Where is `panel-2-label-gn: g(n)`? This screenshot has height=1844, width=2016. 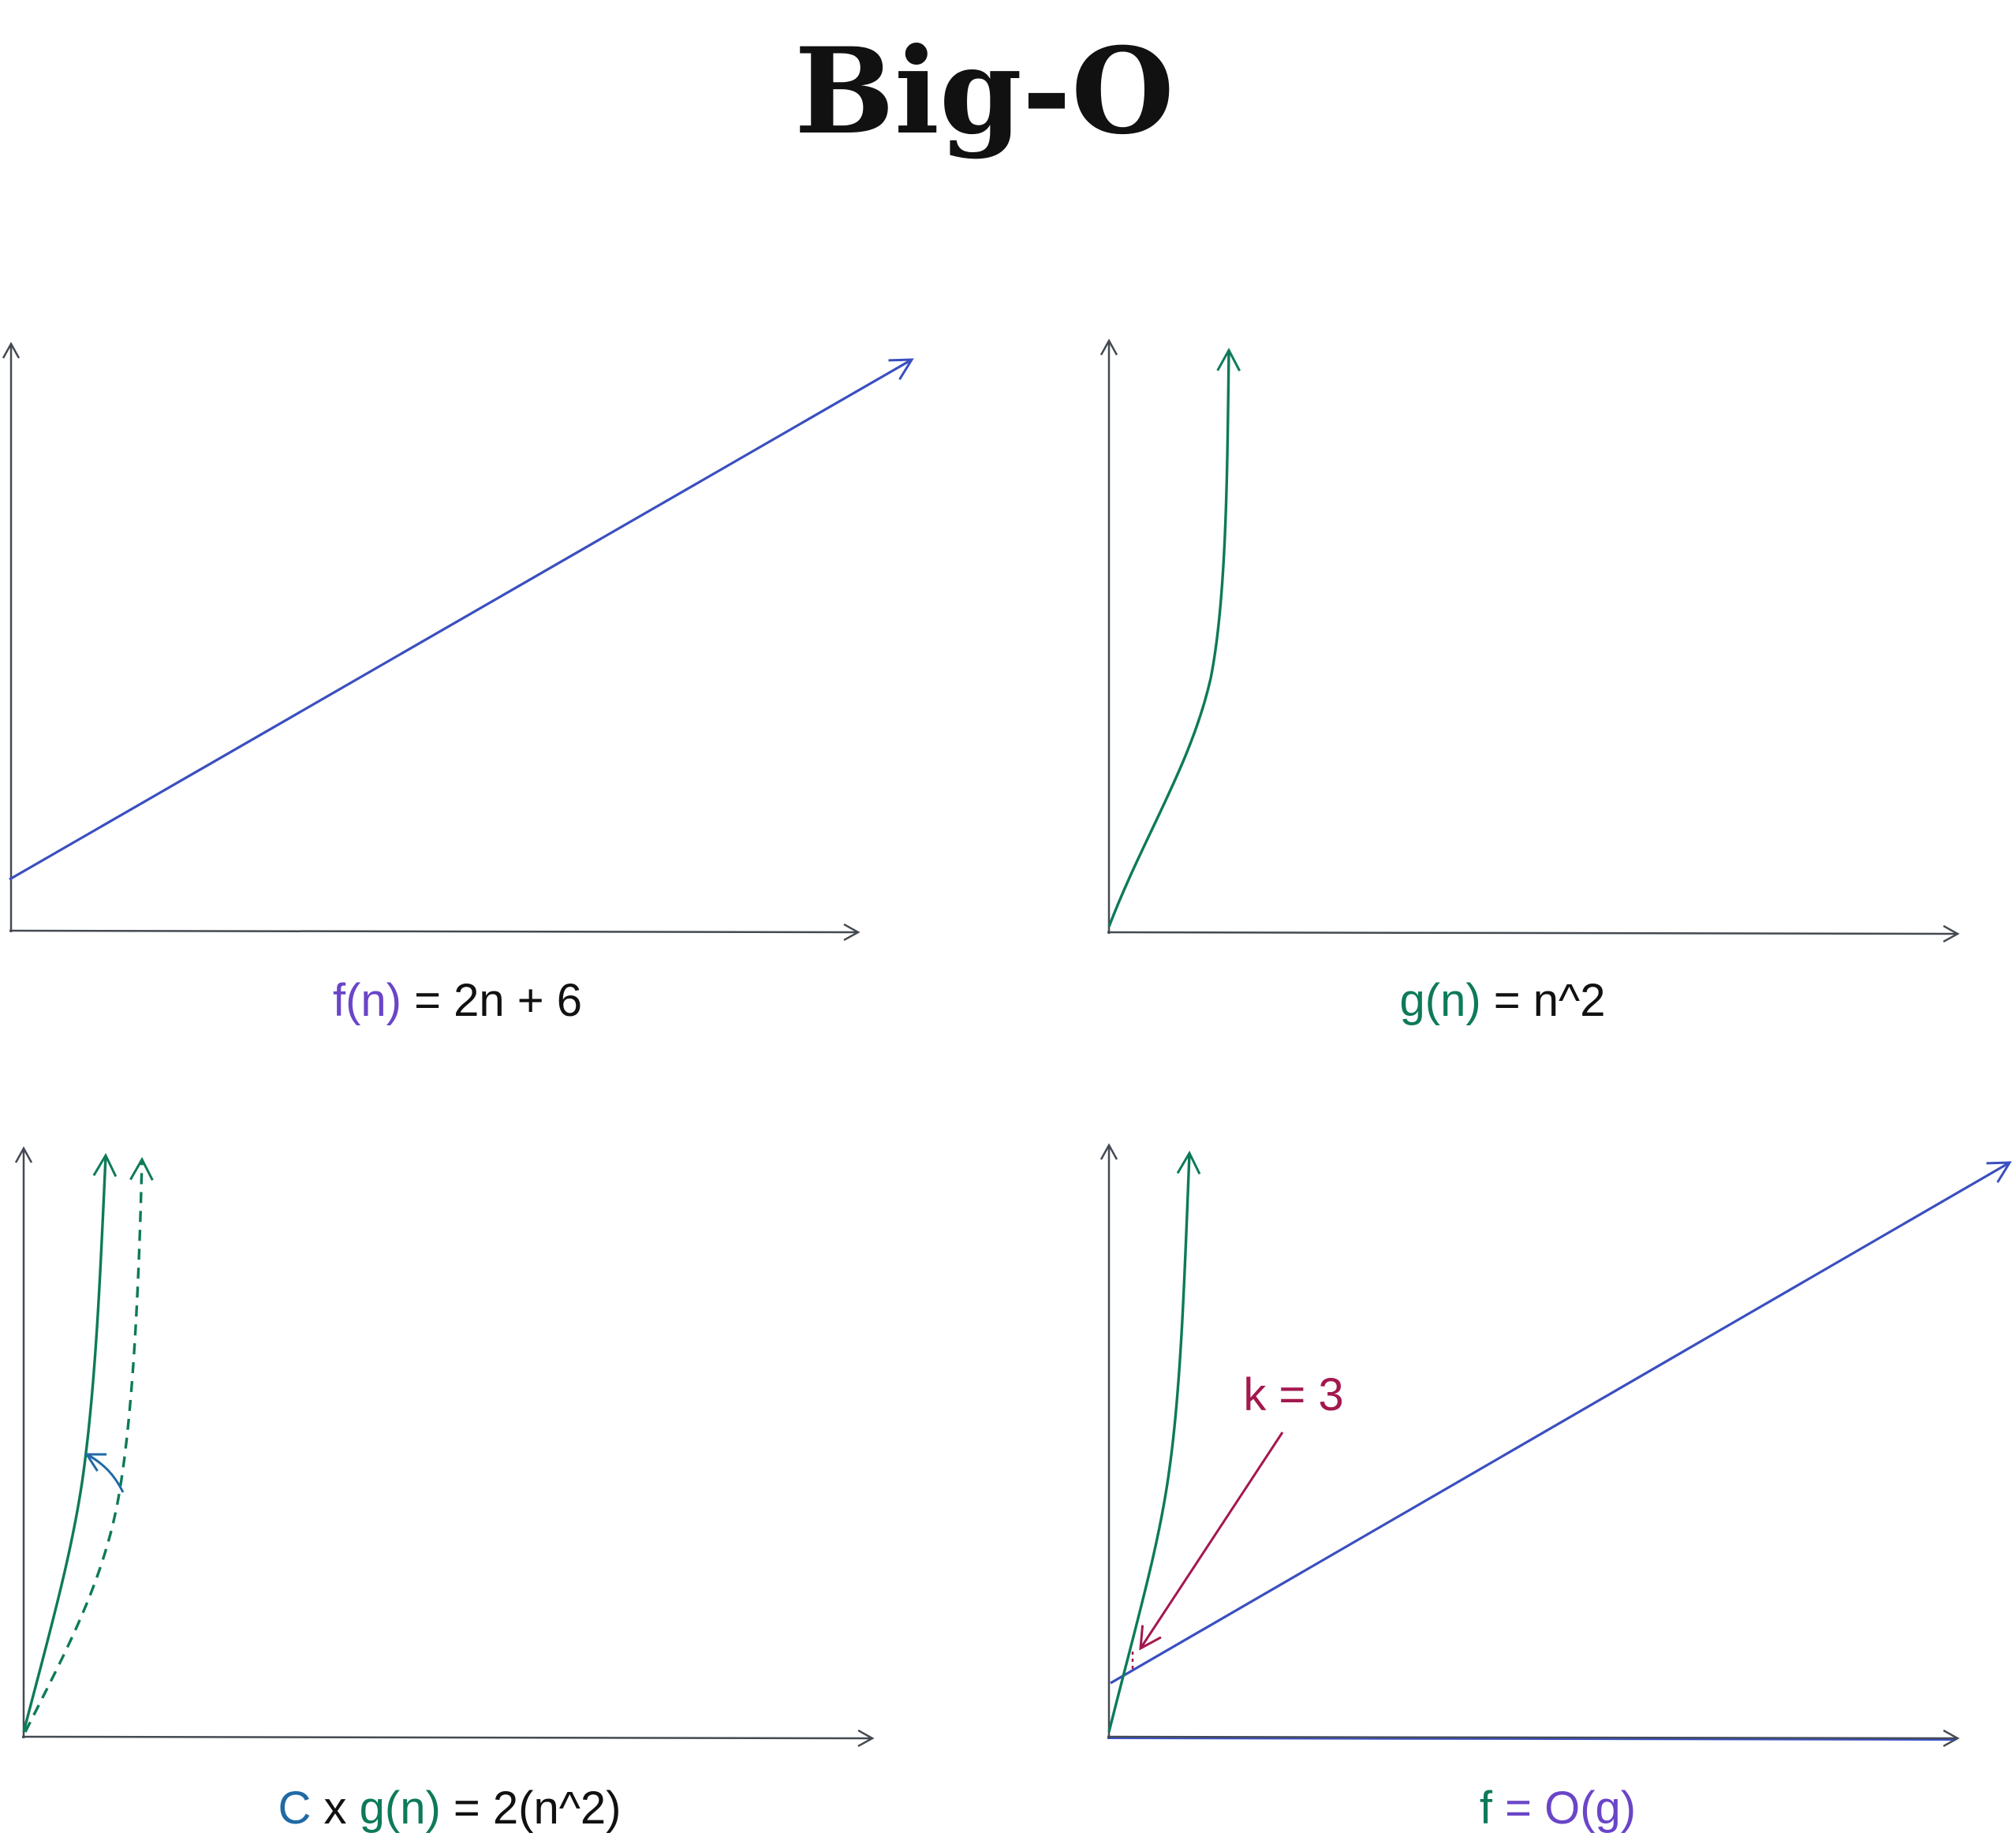 panel-2-label-gn: g(n) is located at coordinates (1440, 1000).